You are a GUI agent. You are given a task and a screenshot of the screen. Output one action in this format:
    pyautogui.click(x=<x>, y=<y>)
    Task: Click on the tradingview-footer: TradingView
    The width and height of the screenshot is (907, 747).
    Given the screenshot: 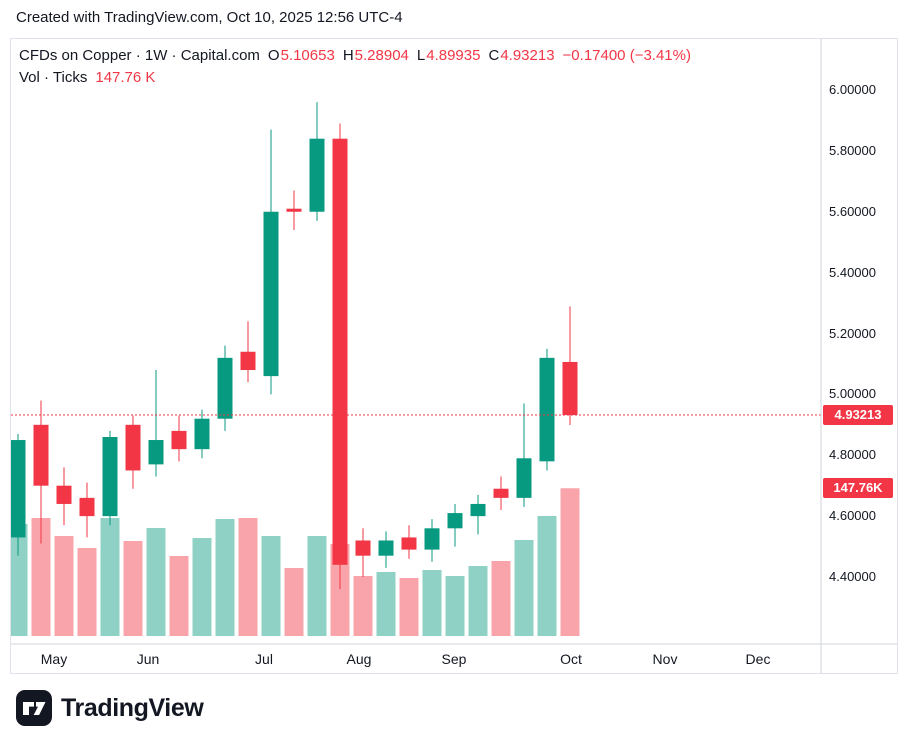 What is the action you would take?
    pyautogui.click(x=110, y=708)
    